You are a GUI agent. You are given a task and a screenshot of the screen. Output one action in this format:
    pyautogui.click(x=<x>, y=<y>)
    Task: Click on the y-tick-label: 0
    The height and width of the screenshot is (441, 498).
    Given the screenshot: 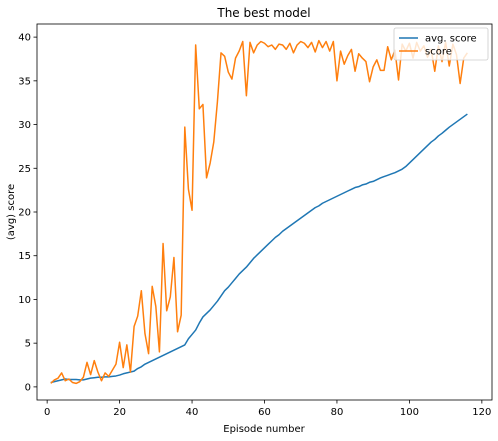 What is the action you would take?
    pyautogui.click(x=28, y=387)
    